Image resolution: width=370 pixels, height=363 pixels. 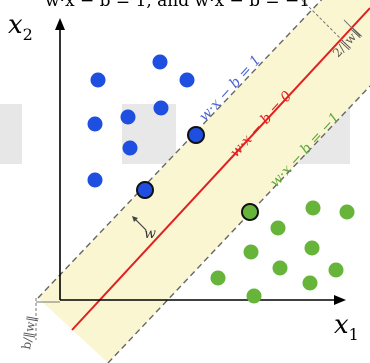 I want to click on y-axis-label: x2, so click(x=20, y=27).